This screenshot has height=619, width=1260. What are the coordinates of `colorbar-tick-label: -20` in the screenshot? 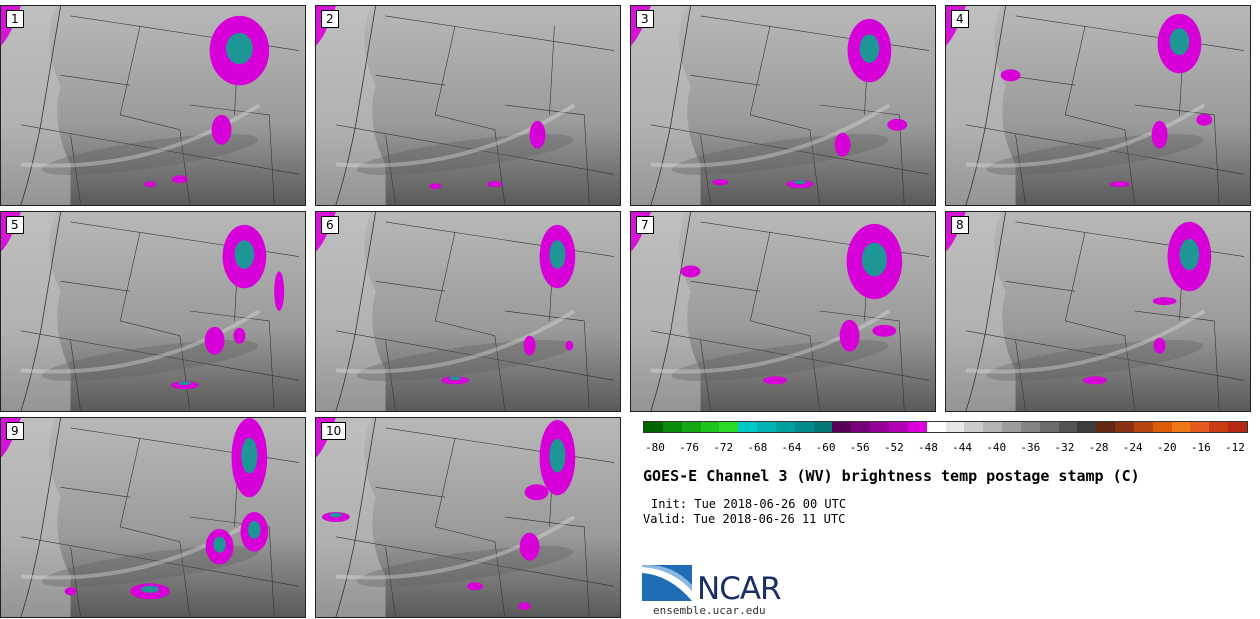 It's located at (1166, 447).